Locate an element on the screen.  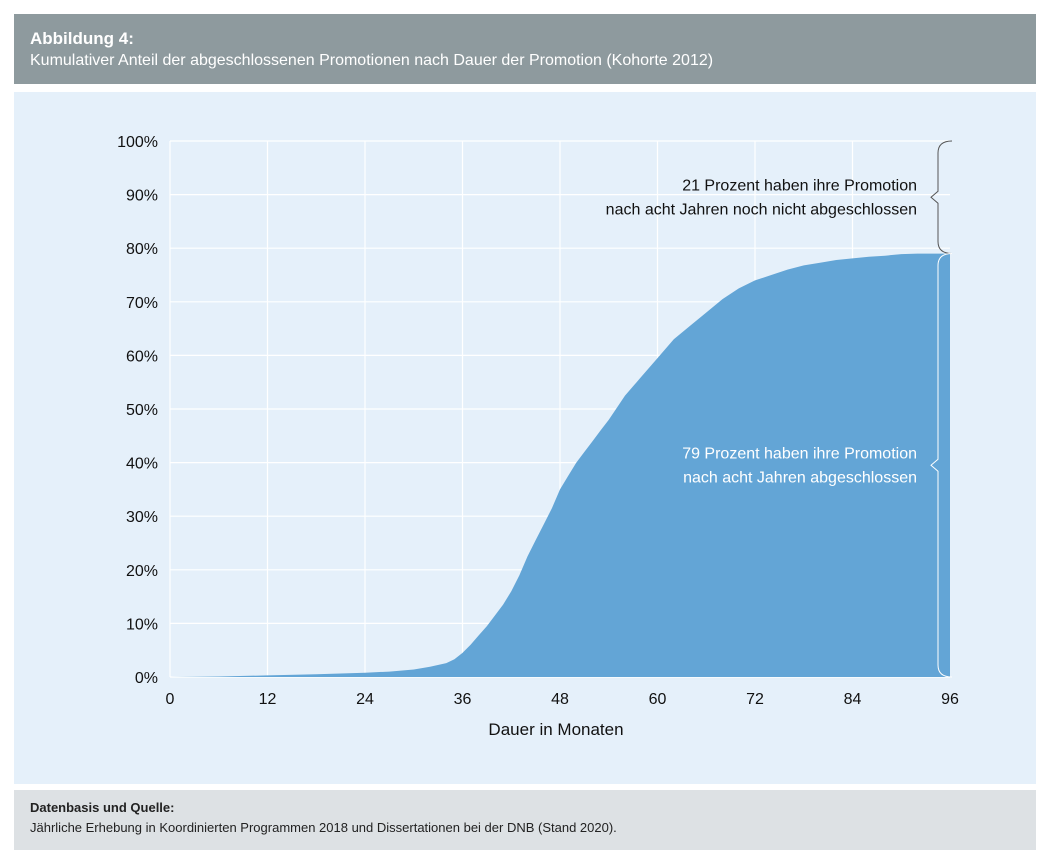
annotation-braces is located at coordinates (941, 409).